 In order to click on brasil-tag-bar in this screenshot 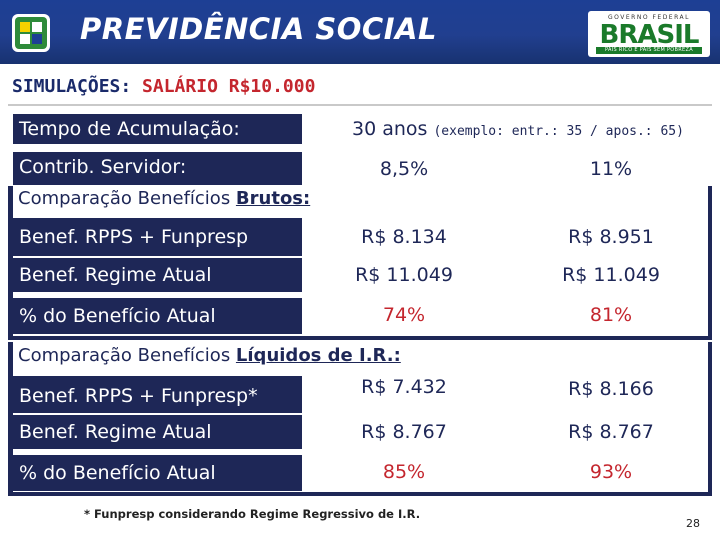, I will do `click(649, 50)`.